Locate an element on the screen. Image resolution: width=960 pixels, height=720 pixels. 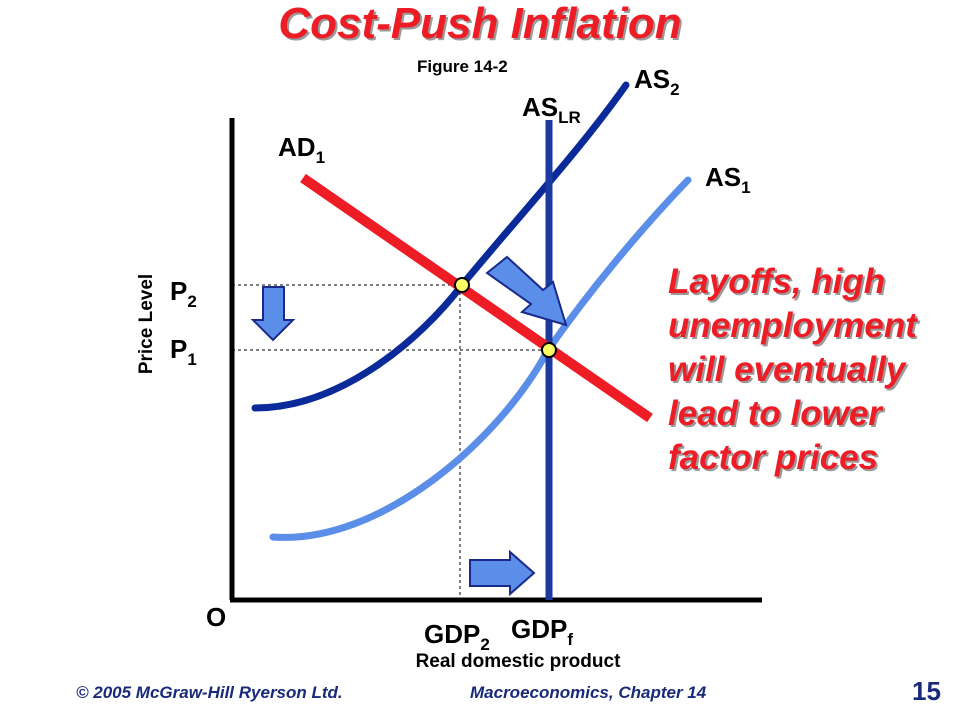
ad1-label: AD1 is located at coordinates (301, 149).